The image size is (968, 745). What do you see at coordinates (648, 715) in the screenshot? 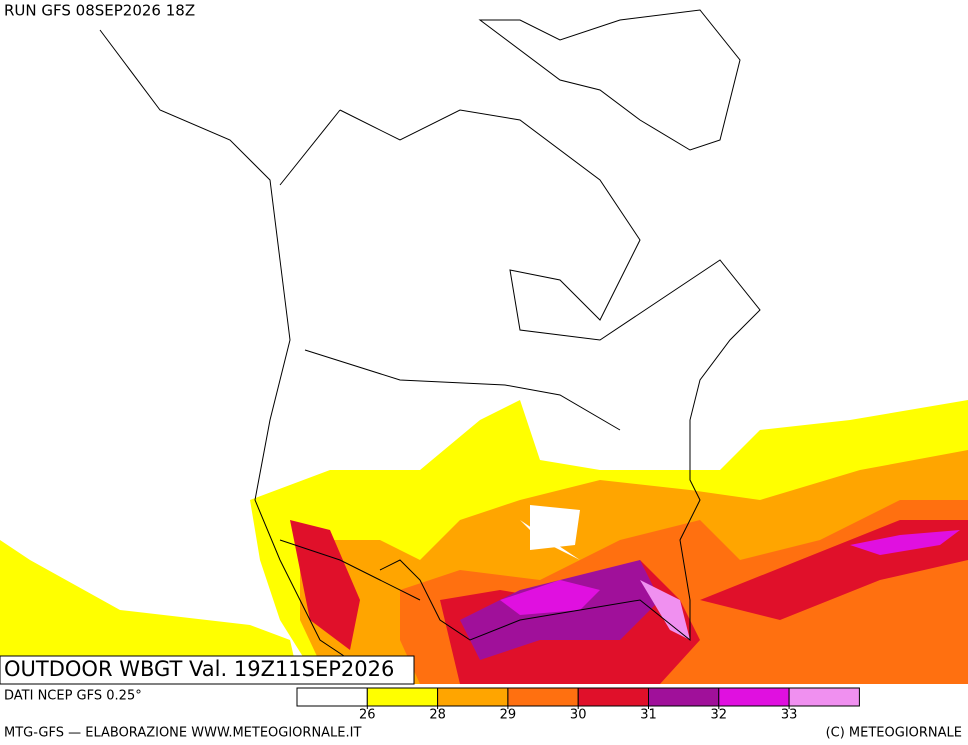
I see `legend-tick-label: 31` at bounding box center [648, 715].